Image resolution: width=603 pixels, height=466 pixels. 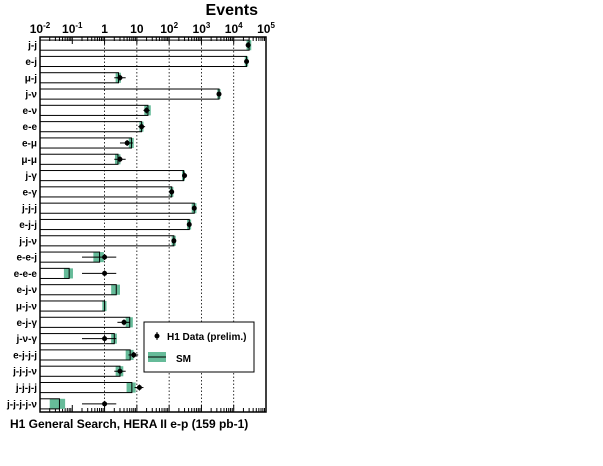 I want to click on legend-label-sm: SM, so click(x=183, y=359).